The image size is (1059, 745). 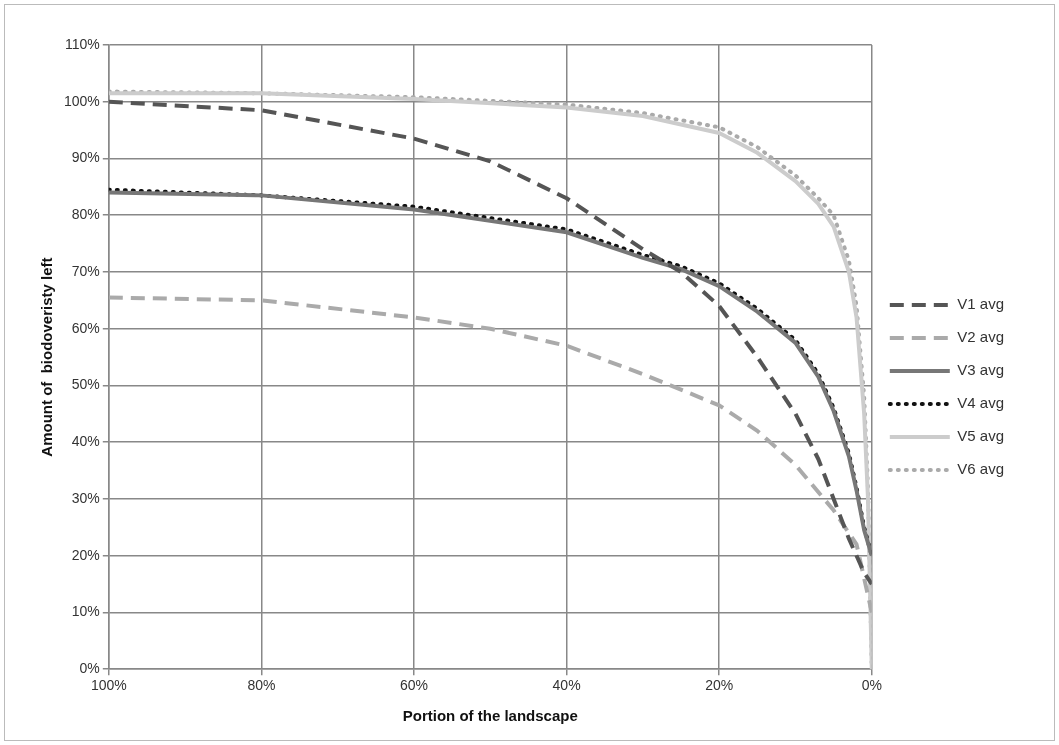 I want to click on x-tick-label: 100%, so click(x=108, y=685).